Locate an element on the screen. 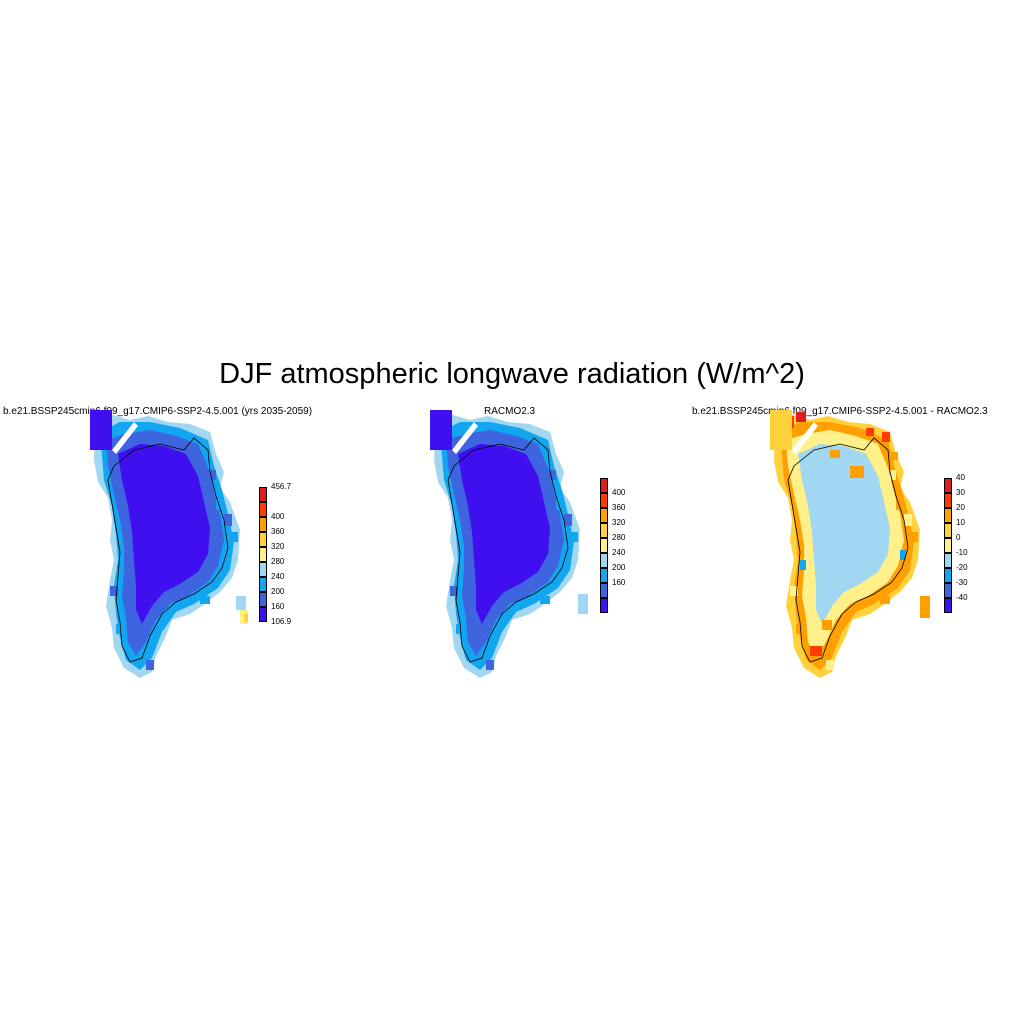 This screenshot has height=1024, width=1024. colorbar-label: -10 is located at coordinates (962, 552).